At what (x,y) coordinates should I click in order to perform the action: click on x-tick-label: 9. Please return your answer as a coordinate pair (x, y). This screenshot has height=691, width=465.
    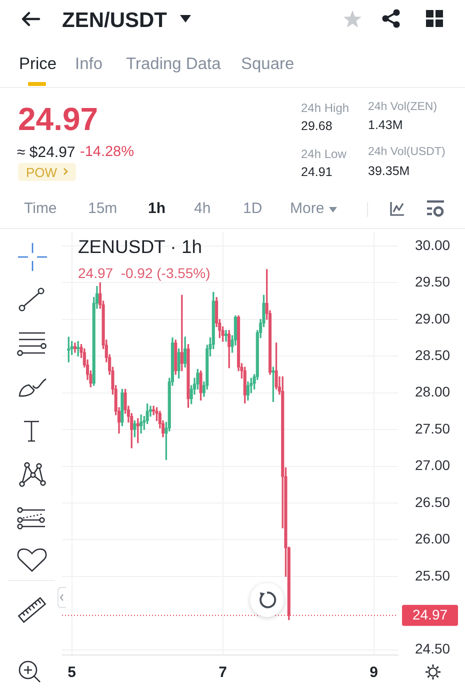
    Looking at the image, I should click on (374, 673).